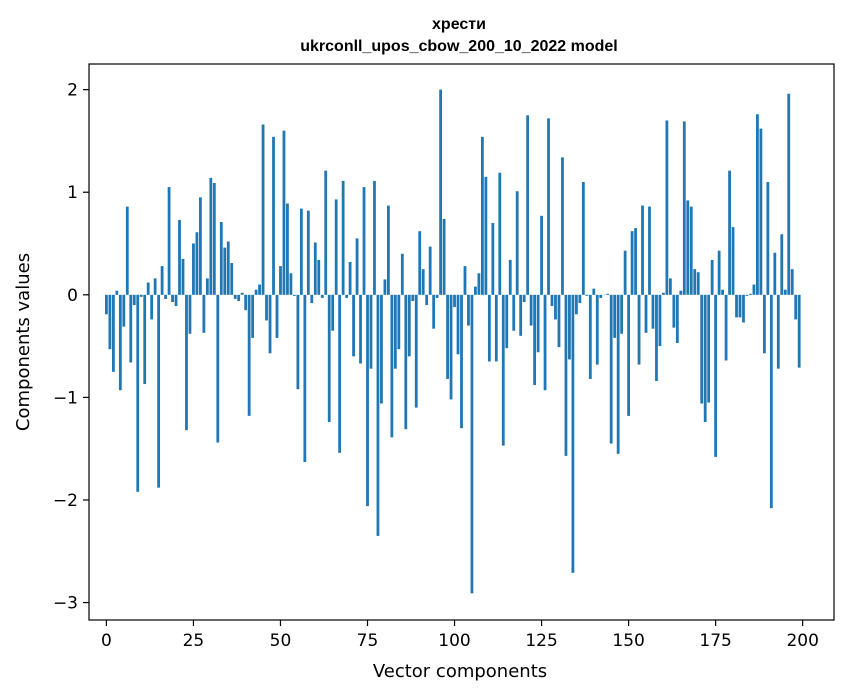  What do you see at coordinates (71, 347) in the screenshot?
I see `y-axis-ticks: −3 −2 −1 0 1 2` at bounding box center [71, 347].